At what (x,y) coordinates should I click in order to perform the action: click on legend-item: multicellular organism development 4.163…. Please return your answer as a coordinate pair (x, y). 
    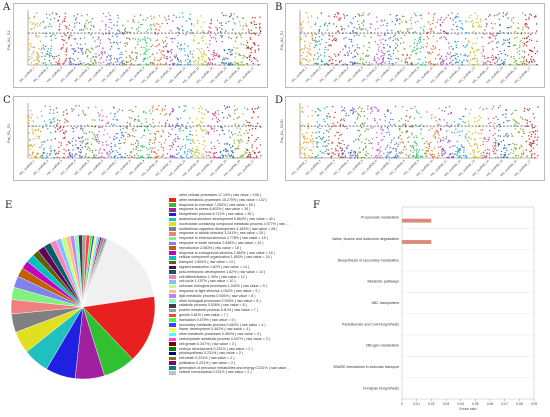
    Looking at the image, I should click on (239, 229).